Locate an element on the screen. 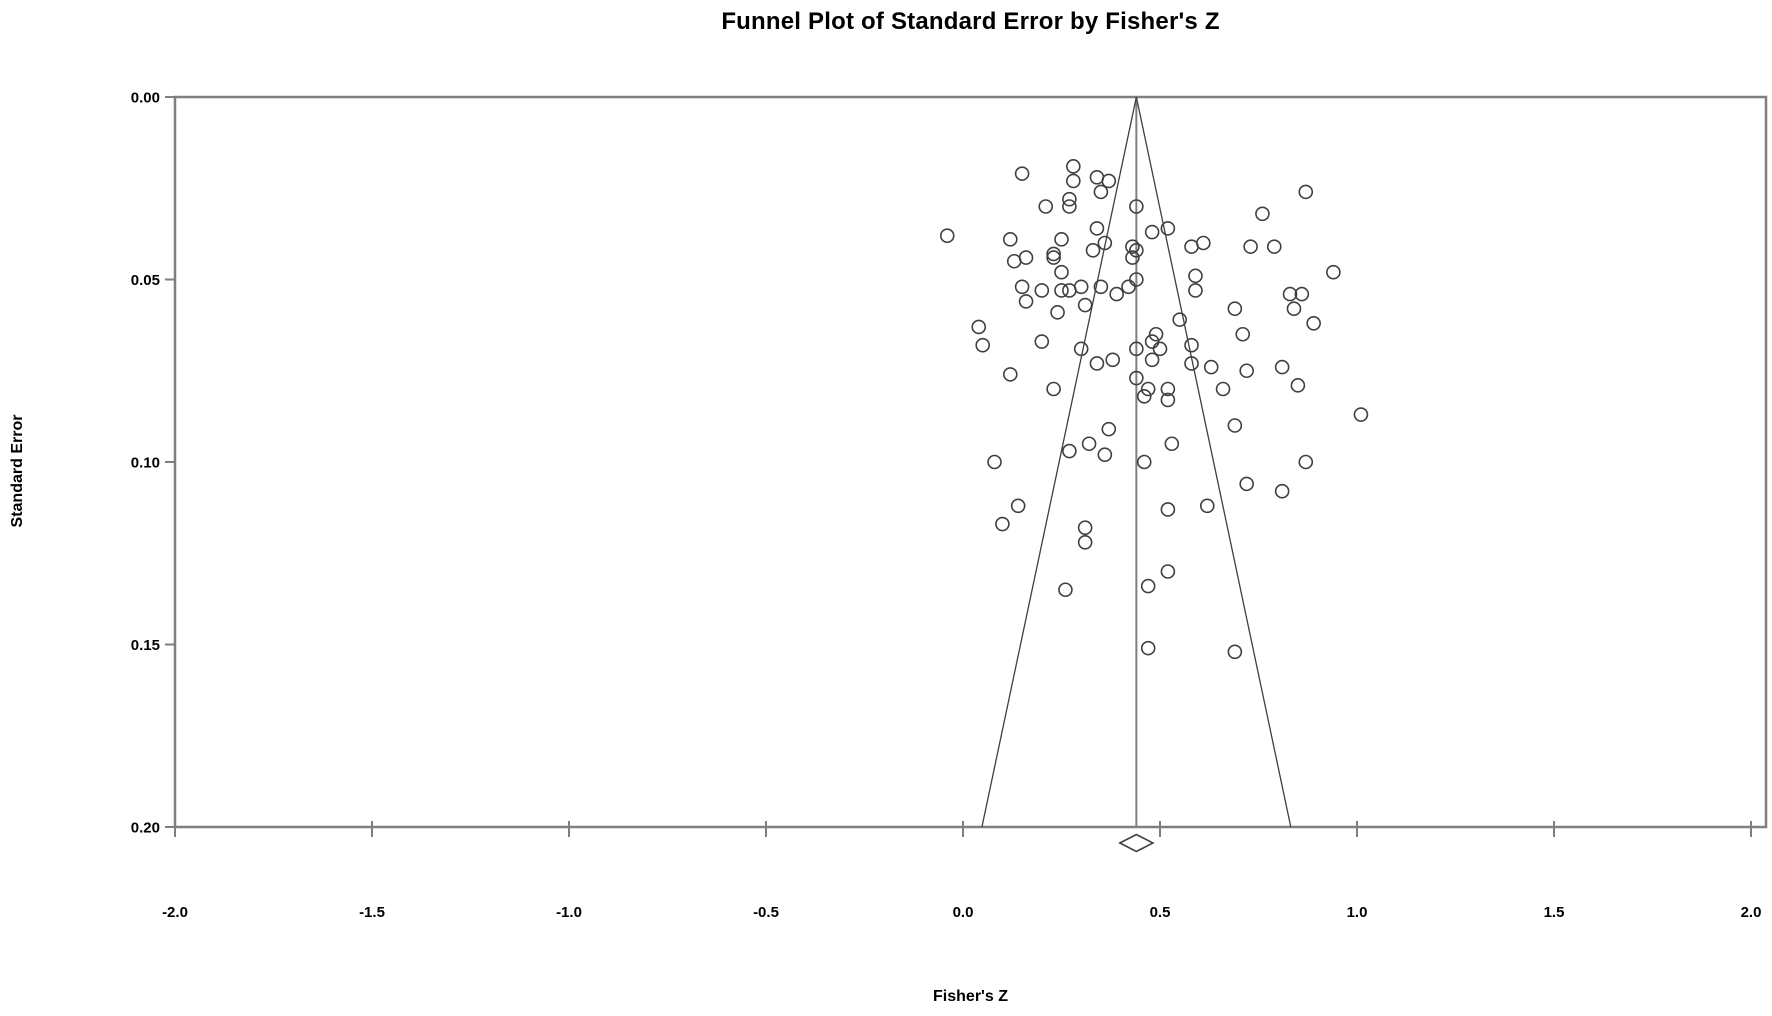  funnel-right-line is located at coordinates (1213, 462).